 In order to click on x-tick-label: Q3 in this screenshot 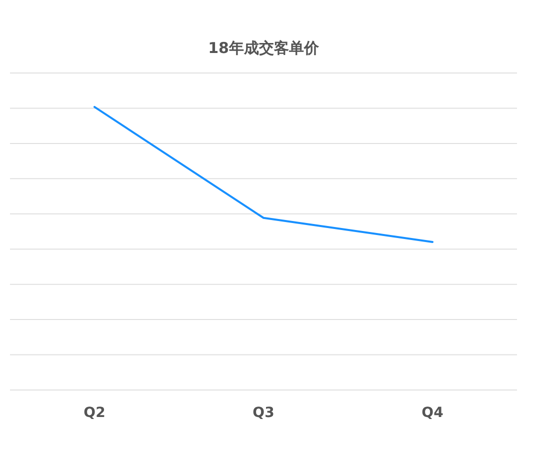, I will do `click(263, 413)`.